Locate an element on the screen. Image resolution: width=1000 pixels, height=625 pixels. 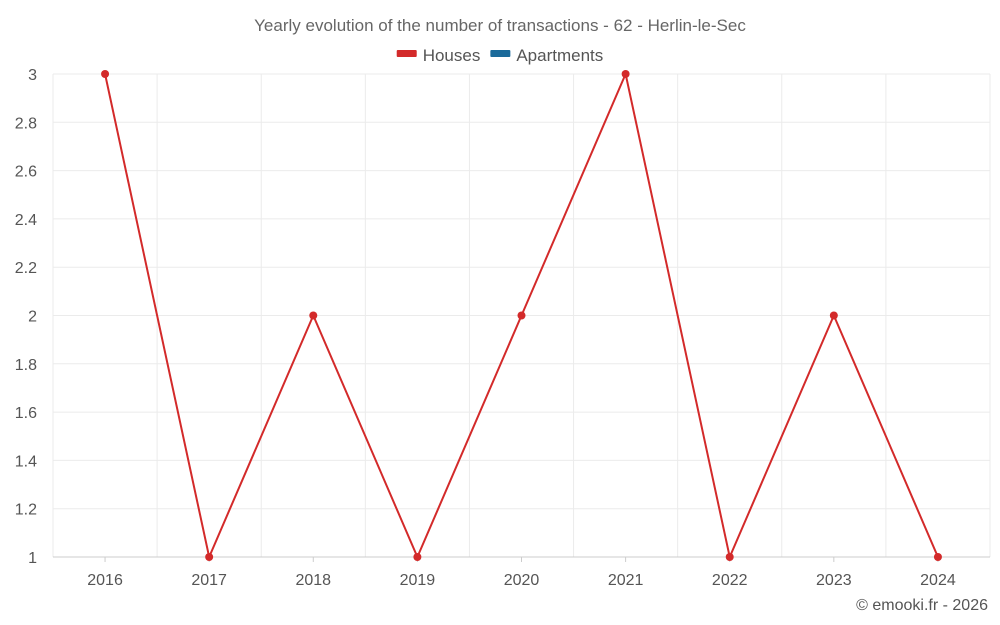
y-tick-label: 2 is located at coordinates (32, 317).